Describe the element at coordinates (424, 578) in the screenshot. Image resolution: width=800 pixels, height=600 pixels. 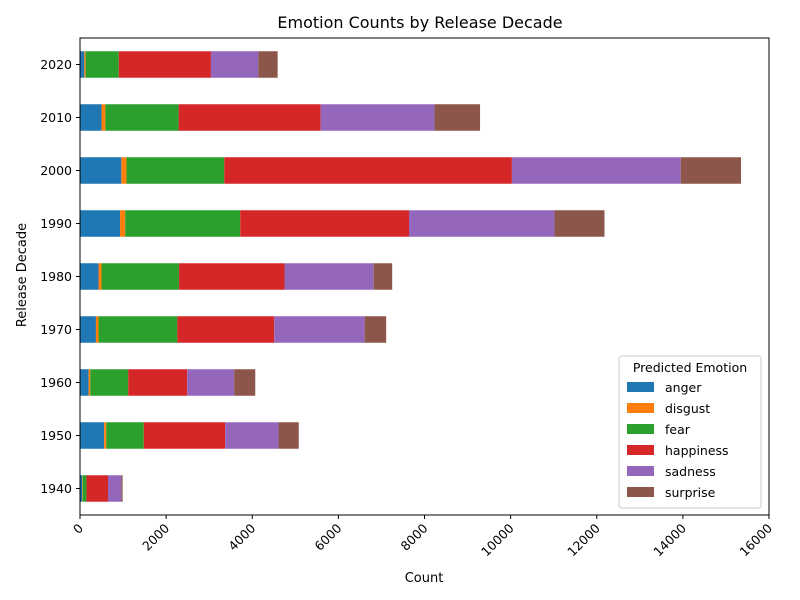
I see `x-axis-label: Count` at that location.